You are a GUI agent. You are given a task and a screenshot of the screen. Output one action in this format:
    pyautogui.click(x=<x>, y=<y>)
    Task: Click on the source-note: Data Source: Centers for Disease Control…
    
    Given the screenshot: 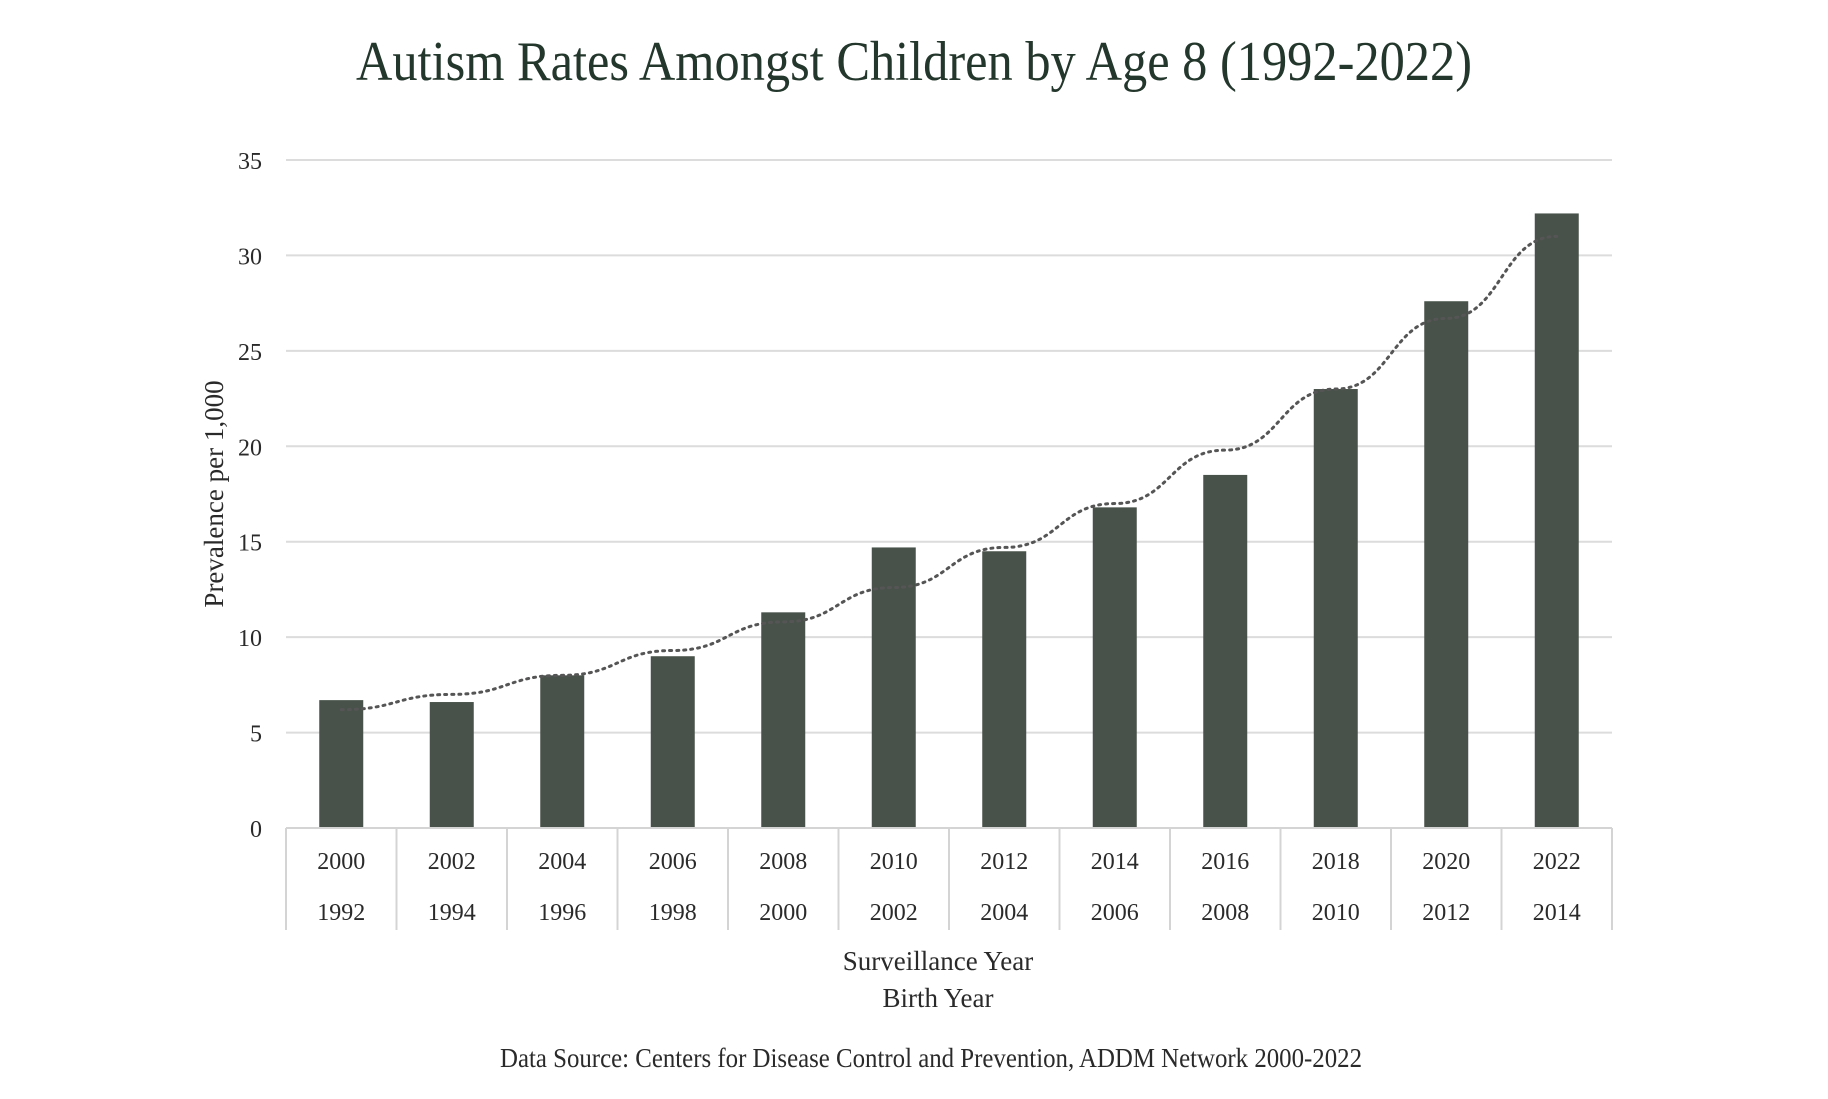 What is the action you would take?
    pyautogui.click(x=931, y=1058)
    